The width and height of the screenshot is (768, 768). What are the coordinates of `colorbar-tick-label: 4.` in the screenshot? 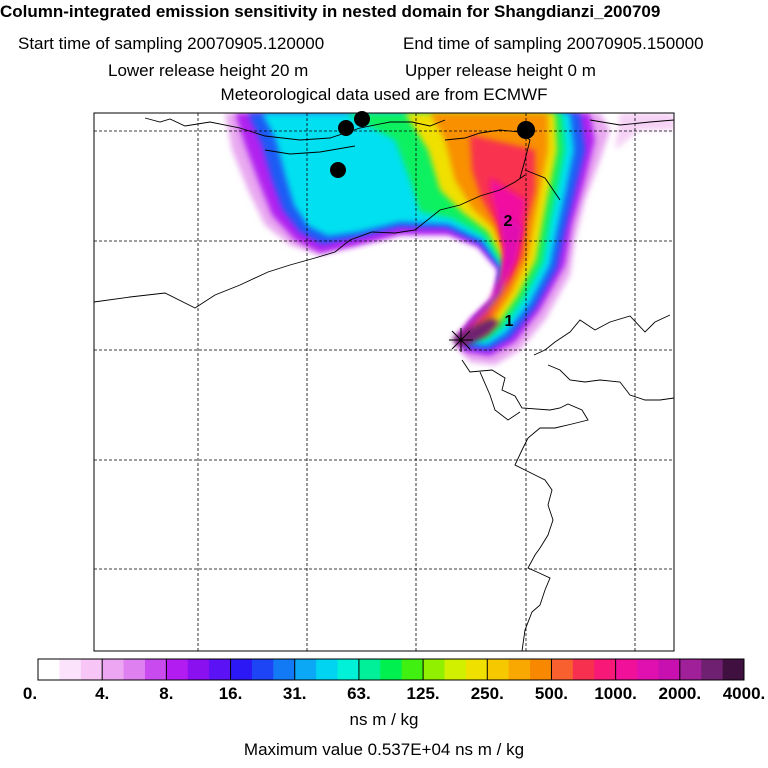 It's located at (102, 693).